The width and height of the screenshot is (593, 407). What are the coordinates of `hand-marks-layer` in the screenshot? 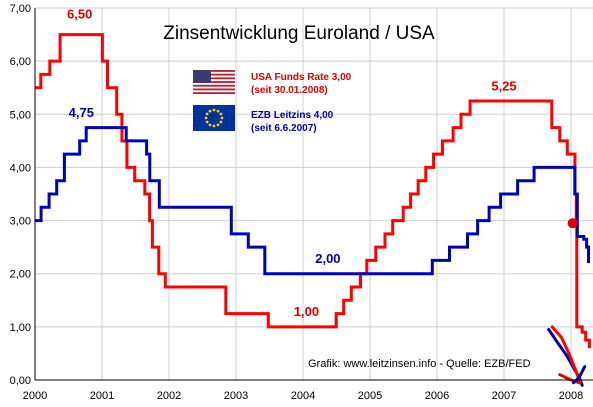 It's located at (567, 302).